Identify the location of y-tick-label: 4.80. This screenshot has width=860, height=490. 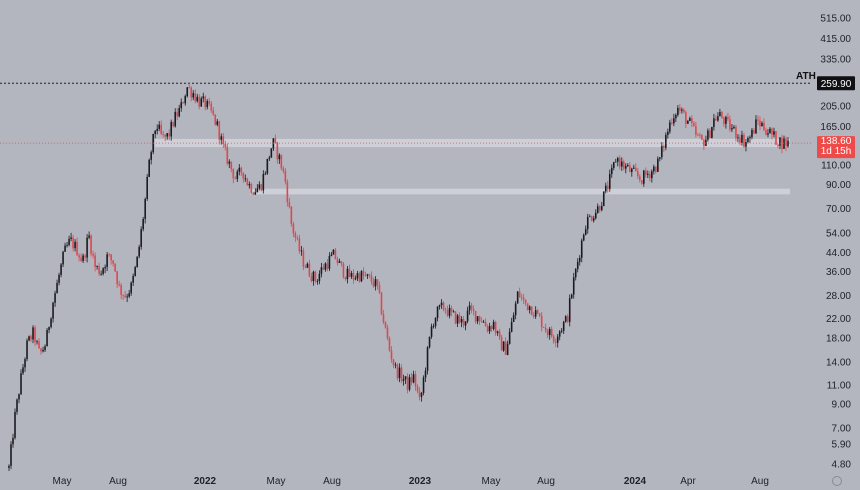
(842, 464).